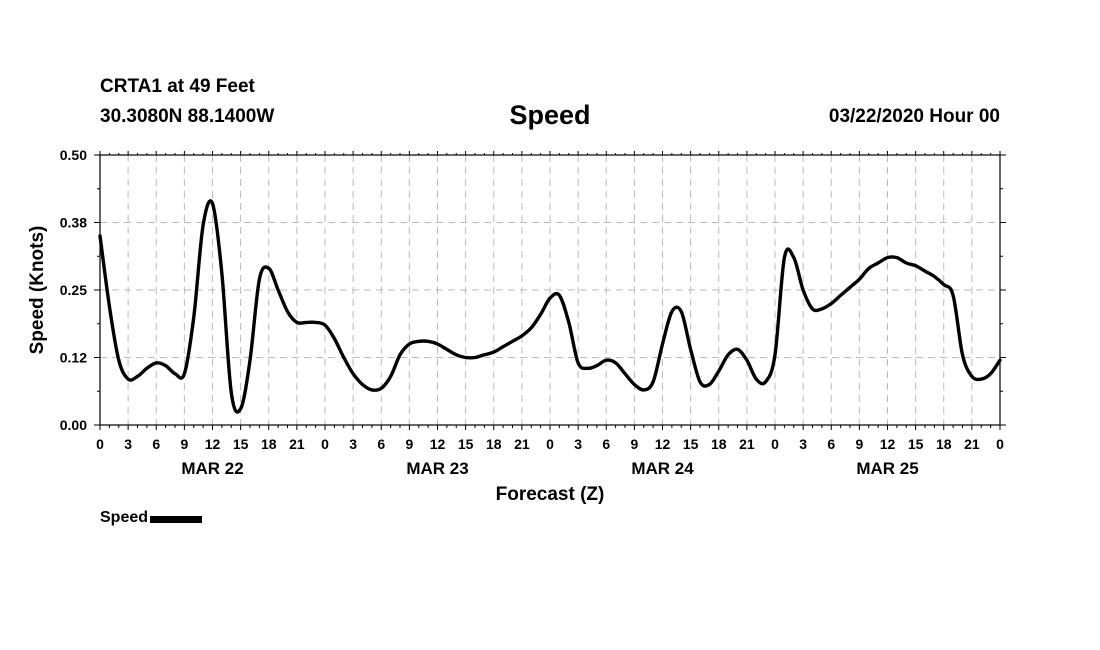  Describe the element at coordinates (437, 468) in the screenshot. I see `day-label: MAR 23` at that location.